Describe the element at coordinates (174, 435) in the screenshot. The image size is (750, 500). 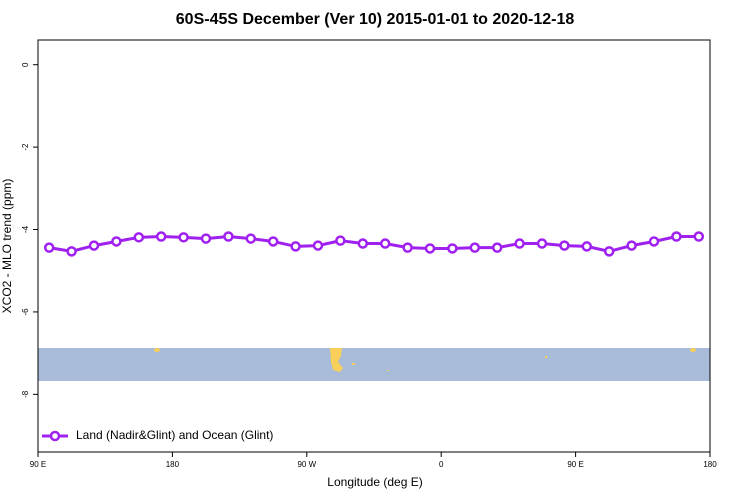
I see `legend-label: Land (Nadir&Glint) and Ocean (Glint)` at that location.